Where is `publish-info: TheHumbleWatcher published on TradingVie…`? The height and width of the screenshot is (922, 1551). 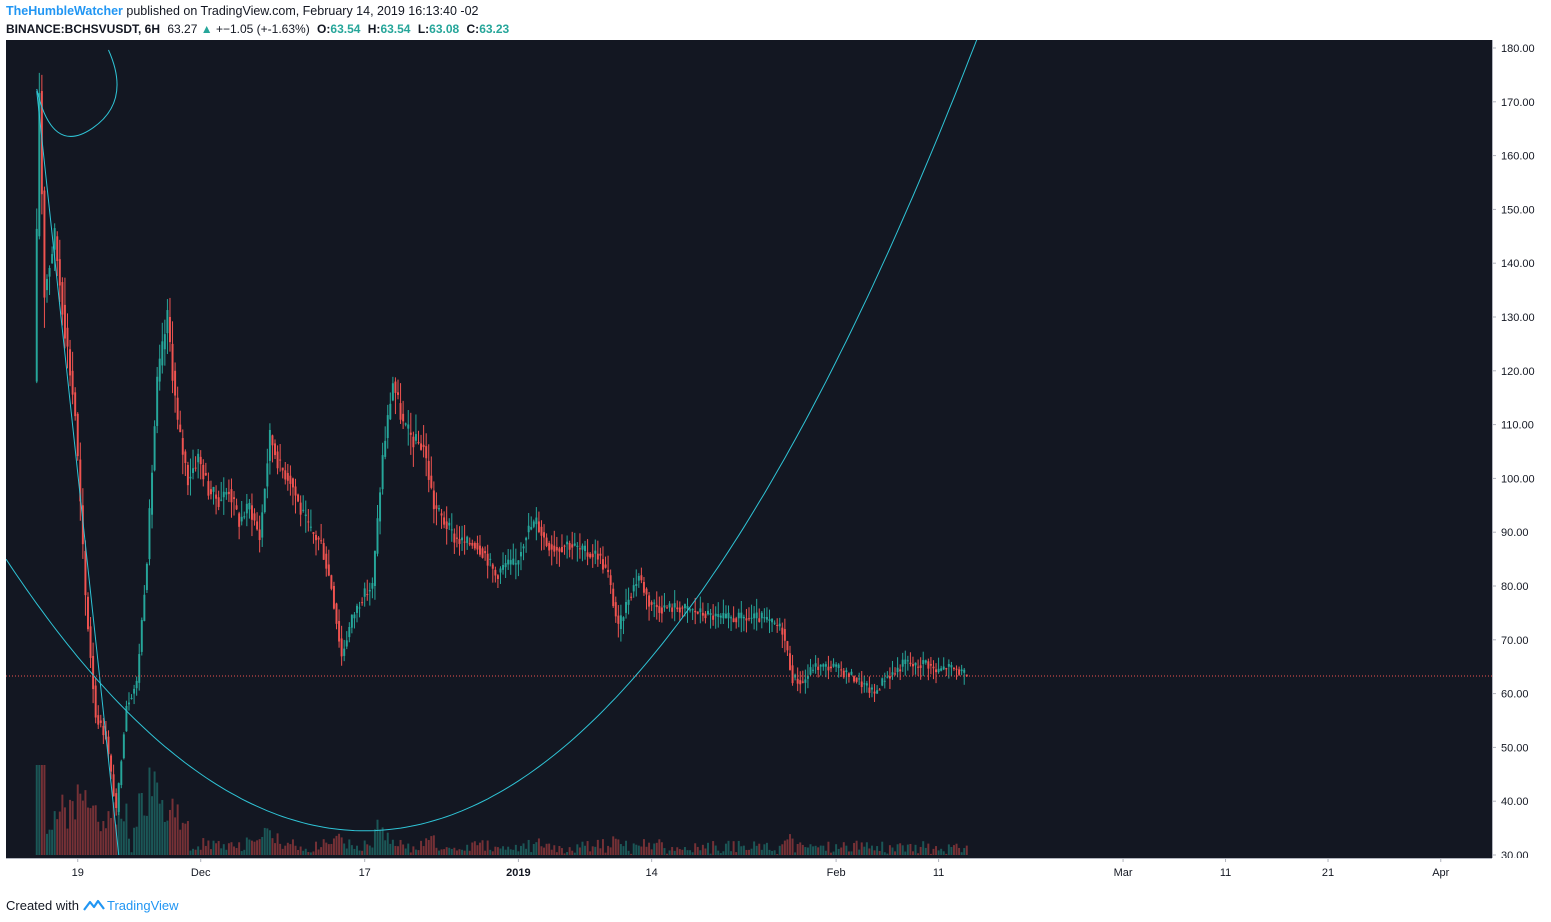 publish-info: TheHumbleWatcher published on TradingVie… is located at coordinates (242, 12).